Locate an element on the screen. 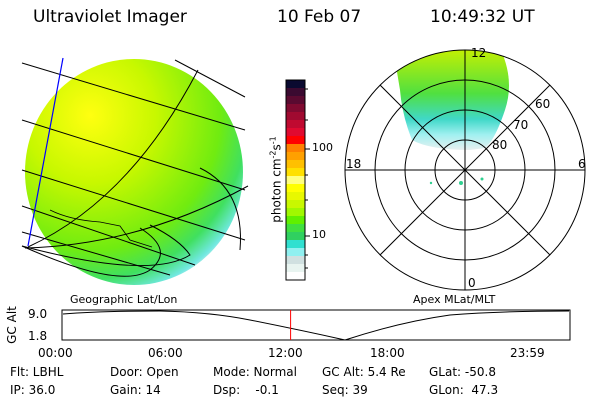  xtick-0600: 06:00 is located at coordinates (165, 353).